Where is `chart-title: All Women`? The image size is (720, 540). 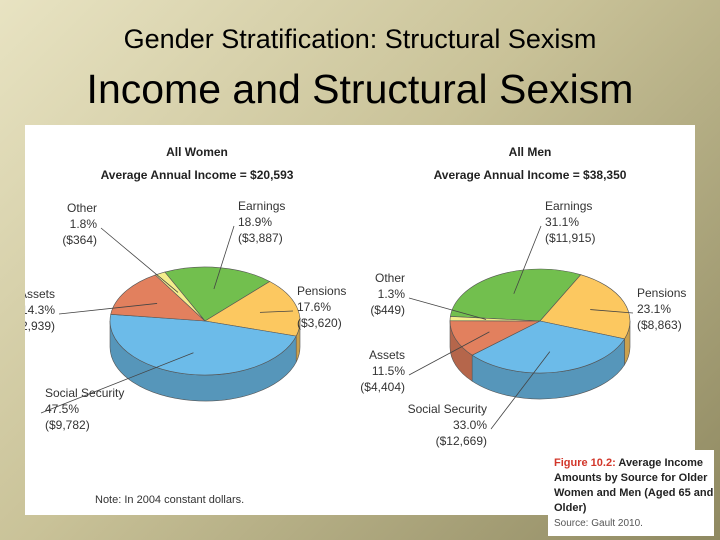 chart-title: All Women is located at coordinates (197, 152).